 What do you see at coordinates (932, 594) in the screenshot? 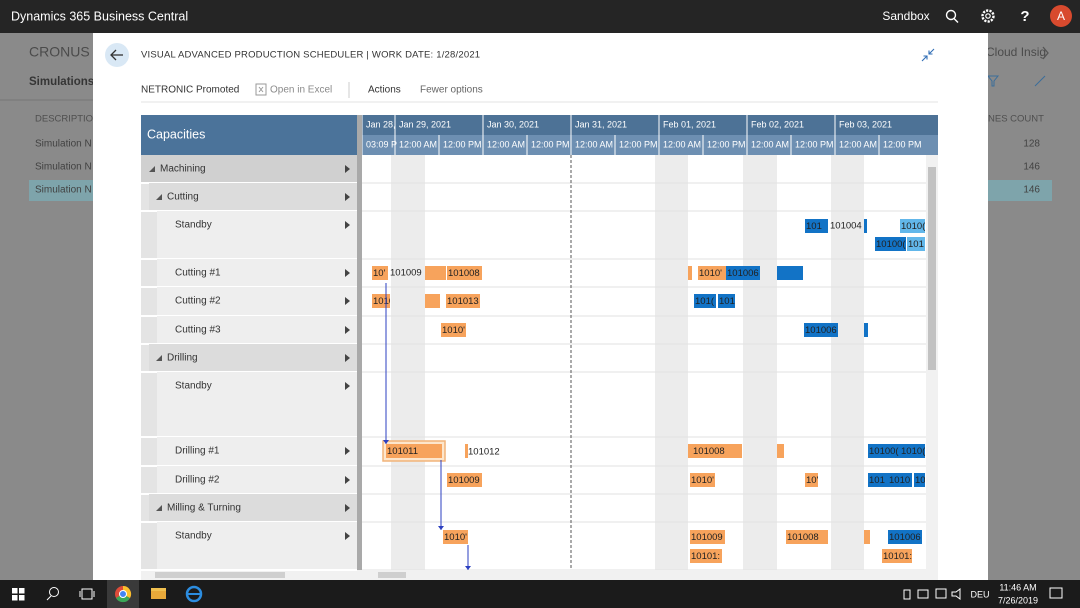
I see `tray-icons` at bounding box center [932, 594].